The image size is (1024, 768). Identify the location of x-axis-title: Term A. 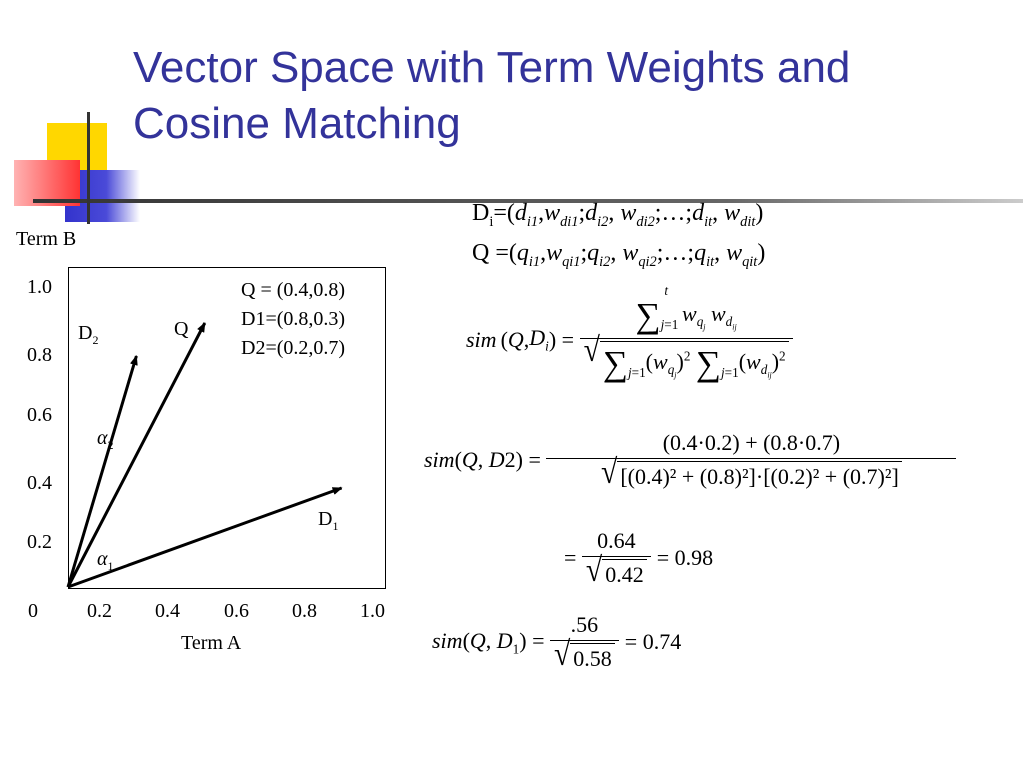
(211, 643).